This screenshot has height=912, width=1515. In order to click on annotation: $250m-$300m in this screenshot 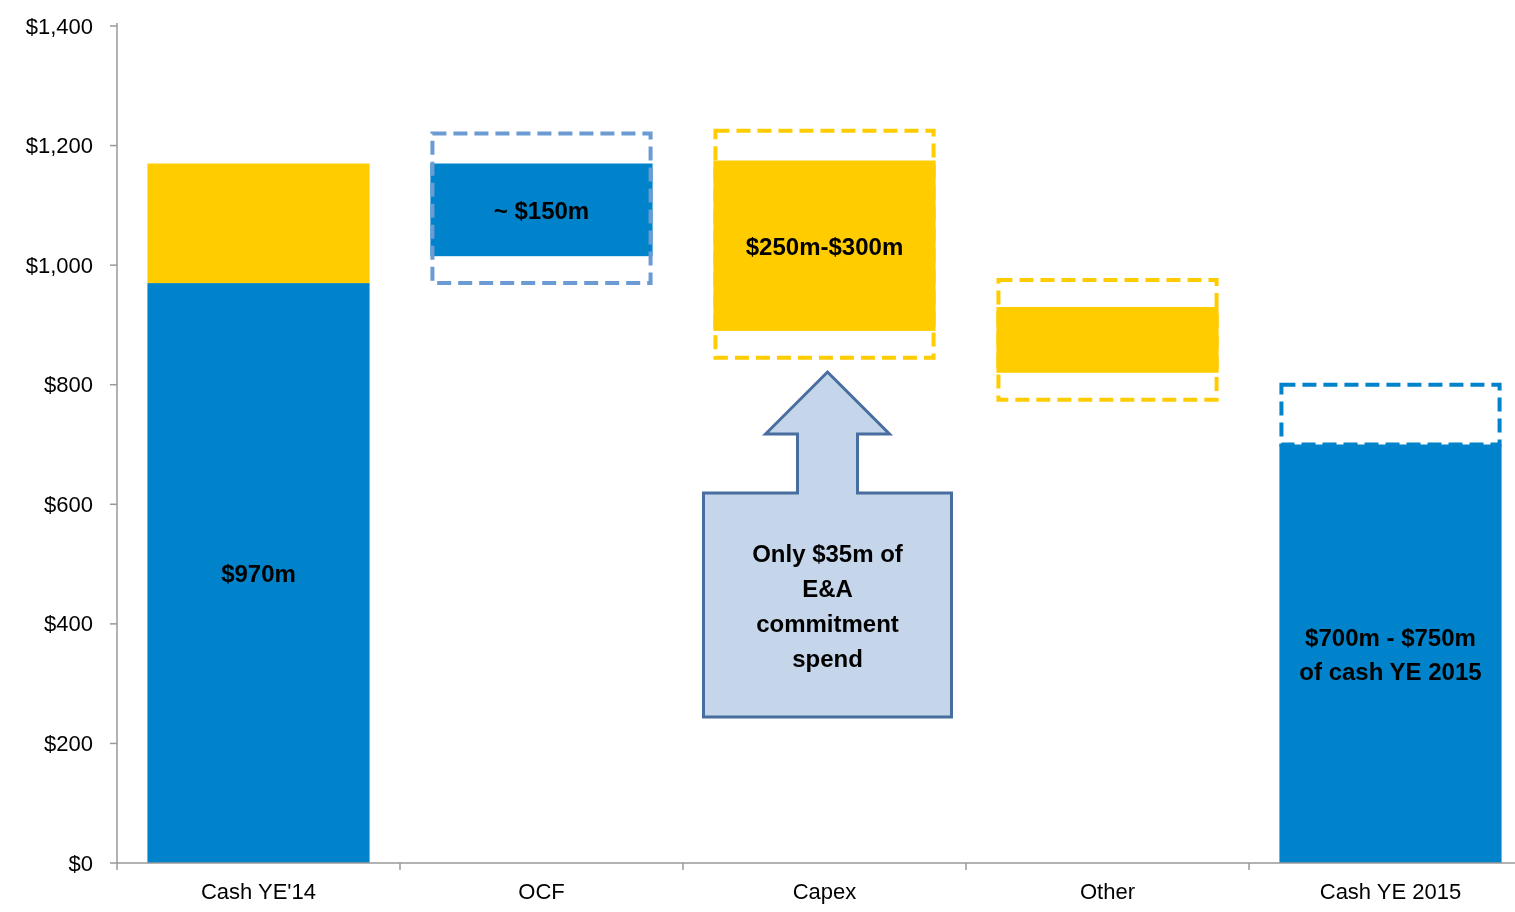, I will do `click(824, 246)`.